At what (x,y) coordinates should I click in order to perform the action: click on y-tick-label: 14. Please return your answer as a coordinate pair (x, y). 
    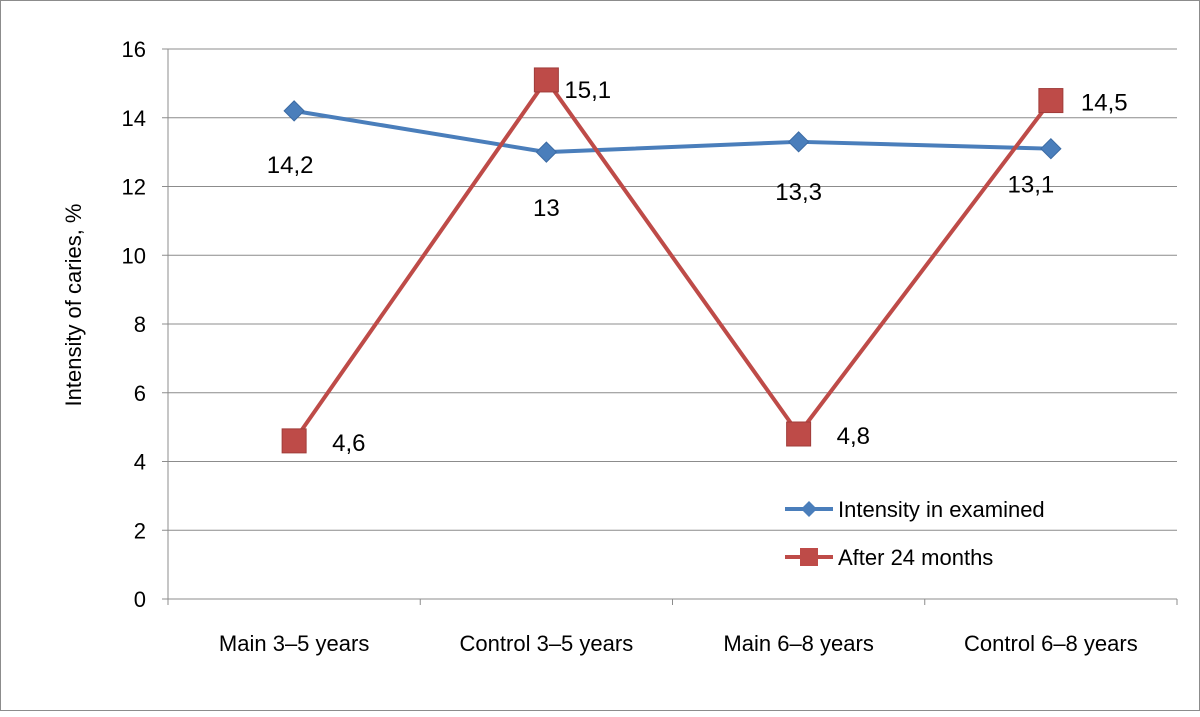
    Looking at the image, I should click on (134, 118).